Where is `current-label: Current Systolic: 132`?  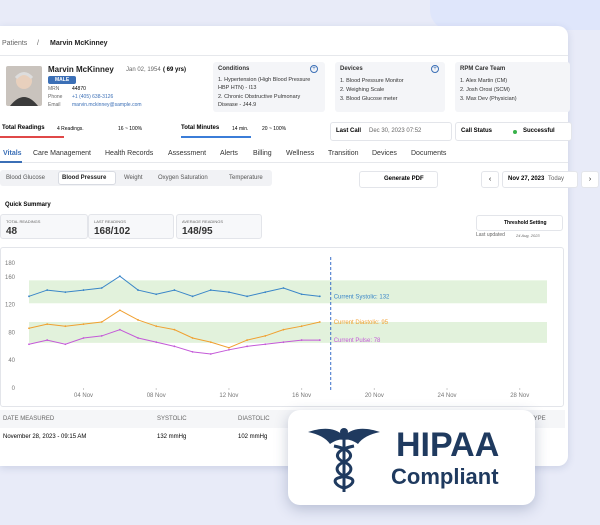 current-label: Current Systolic: 132 is located at coordinates (362, 297).